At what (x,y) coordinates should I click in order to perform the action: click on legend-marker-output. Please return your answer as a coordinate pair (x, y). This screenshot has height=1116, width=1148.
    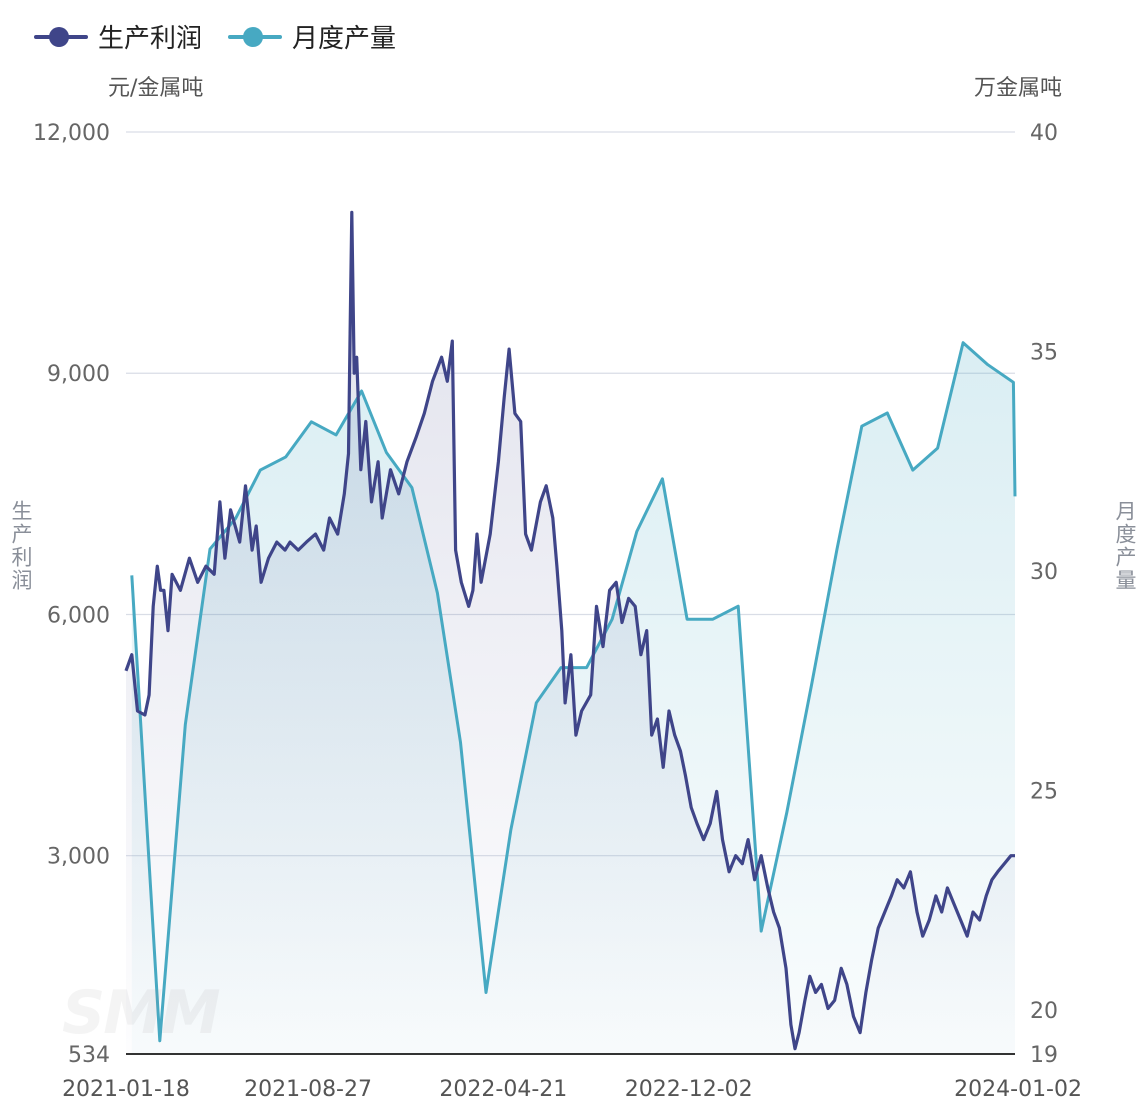
    Looking at the image, I should click on (255, 36).